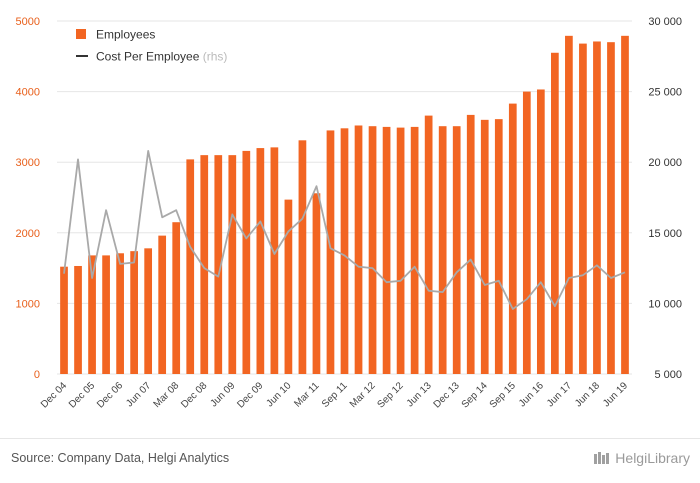  What do you see at coordinates (138, 394) in the screenshot?
I see `x-tick-label: Jun 07` at bounding box center [138, 394].